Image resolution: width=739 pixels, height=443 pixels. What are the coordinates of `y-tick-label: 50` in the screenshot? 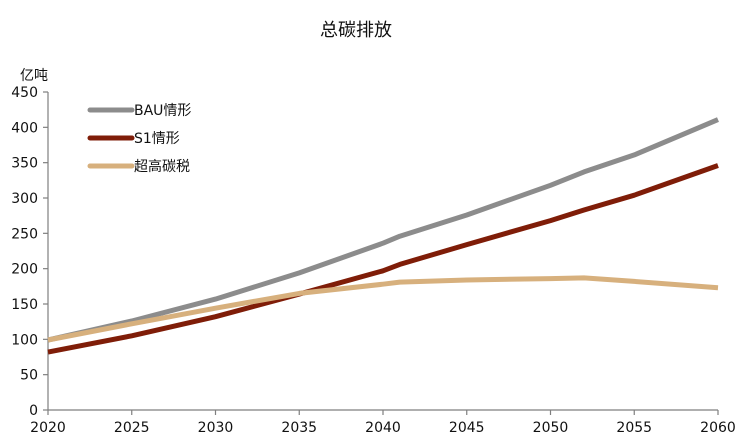 It's located at (29, 376).